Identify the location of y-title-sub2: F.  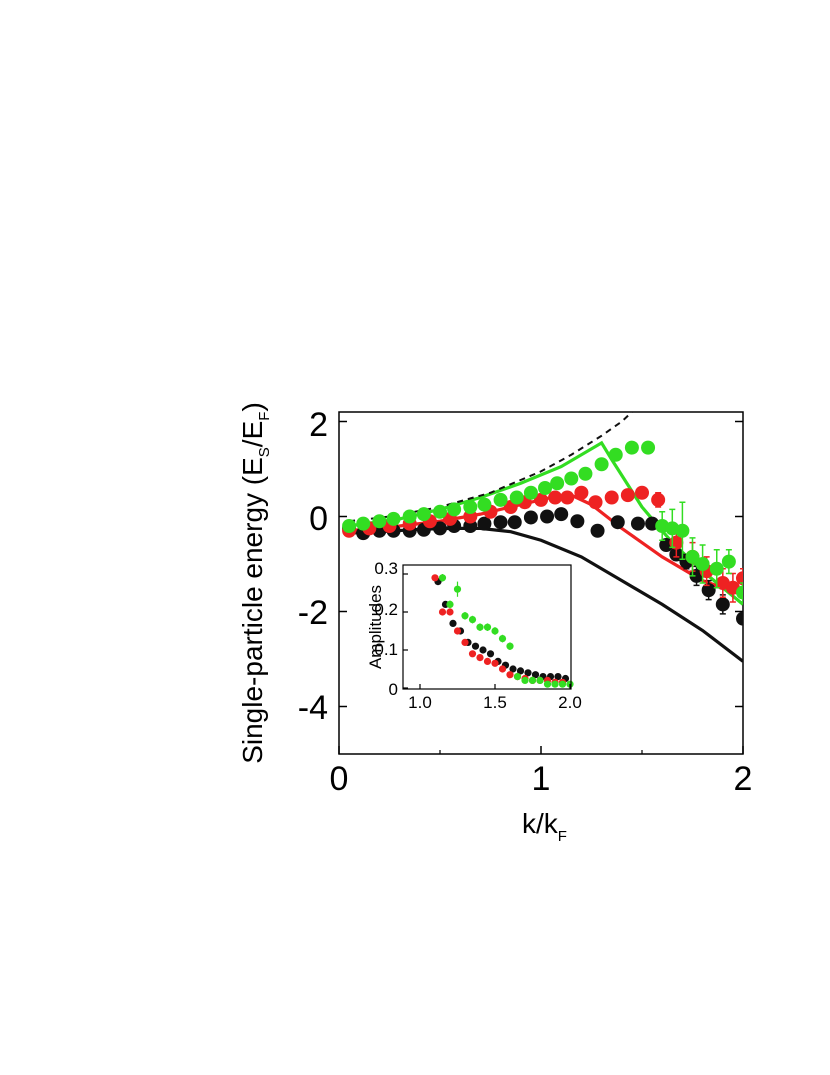
(264, 416).